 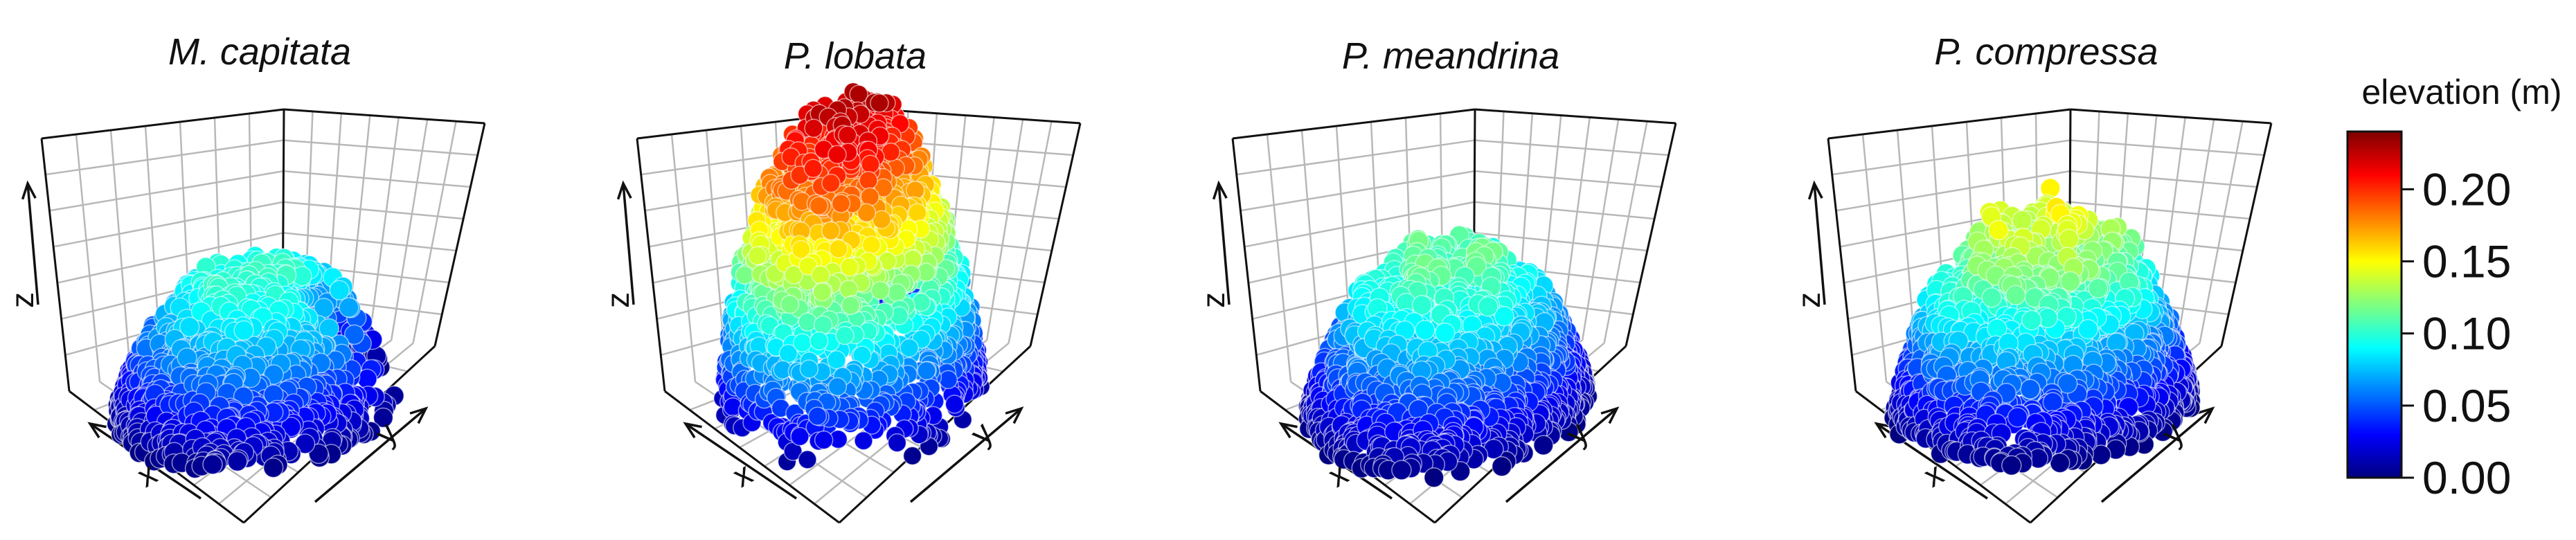 I want to click on panel-title: P. meandrina, so click(x=1451, y=56).